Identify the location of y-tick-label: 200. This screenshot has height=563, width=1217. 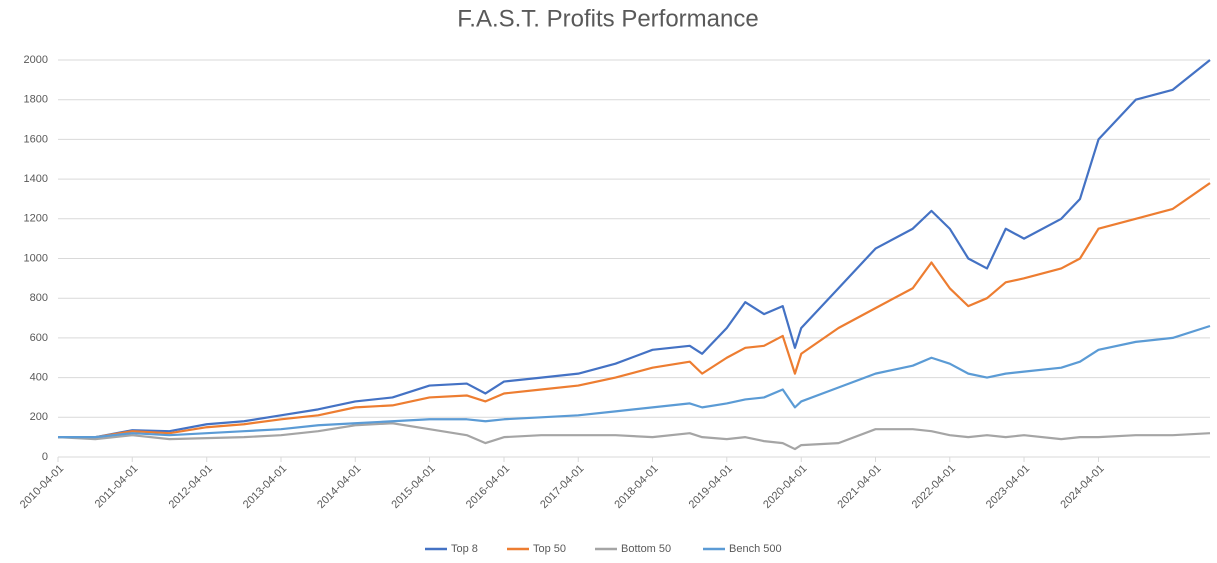
(39, 417).